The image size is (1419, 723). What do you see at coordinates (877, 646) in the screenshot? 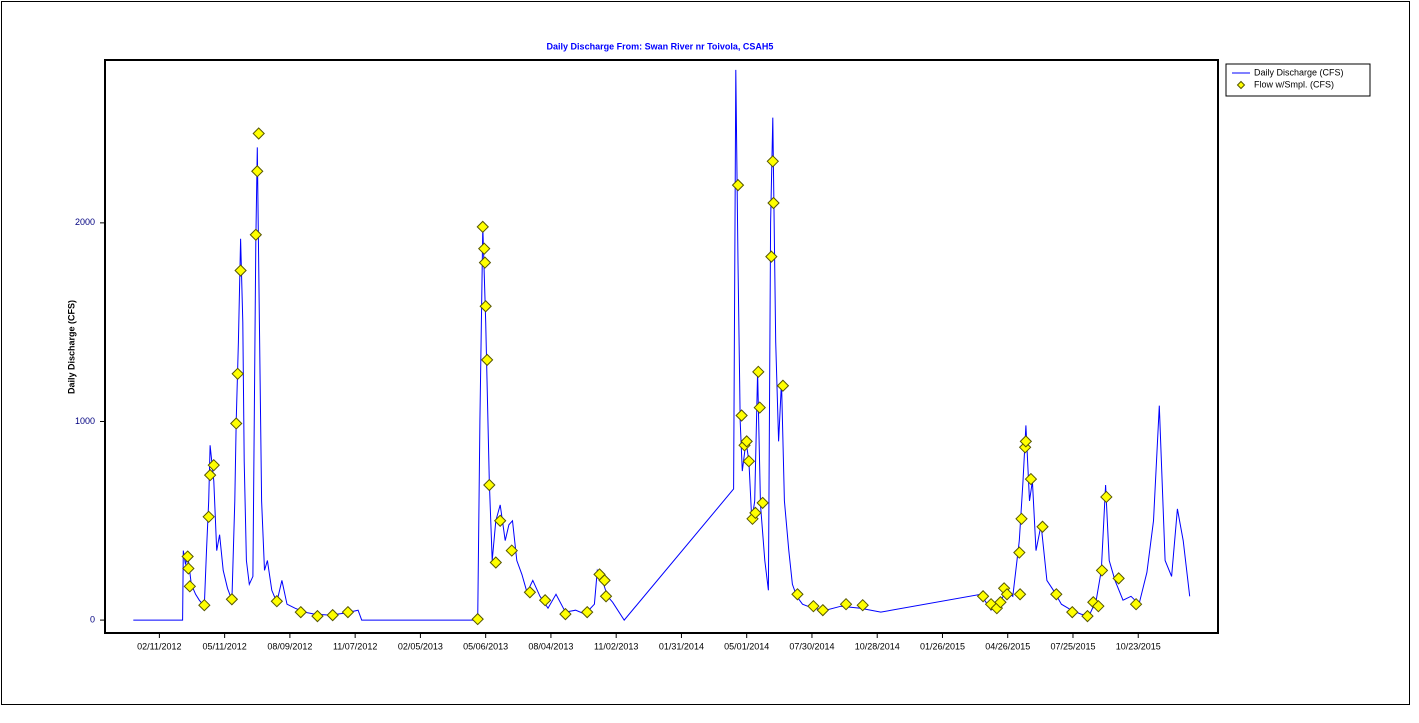
I see `x-tick-label: 10/28/2014` at bounding box center [877, 646].